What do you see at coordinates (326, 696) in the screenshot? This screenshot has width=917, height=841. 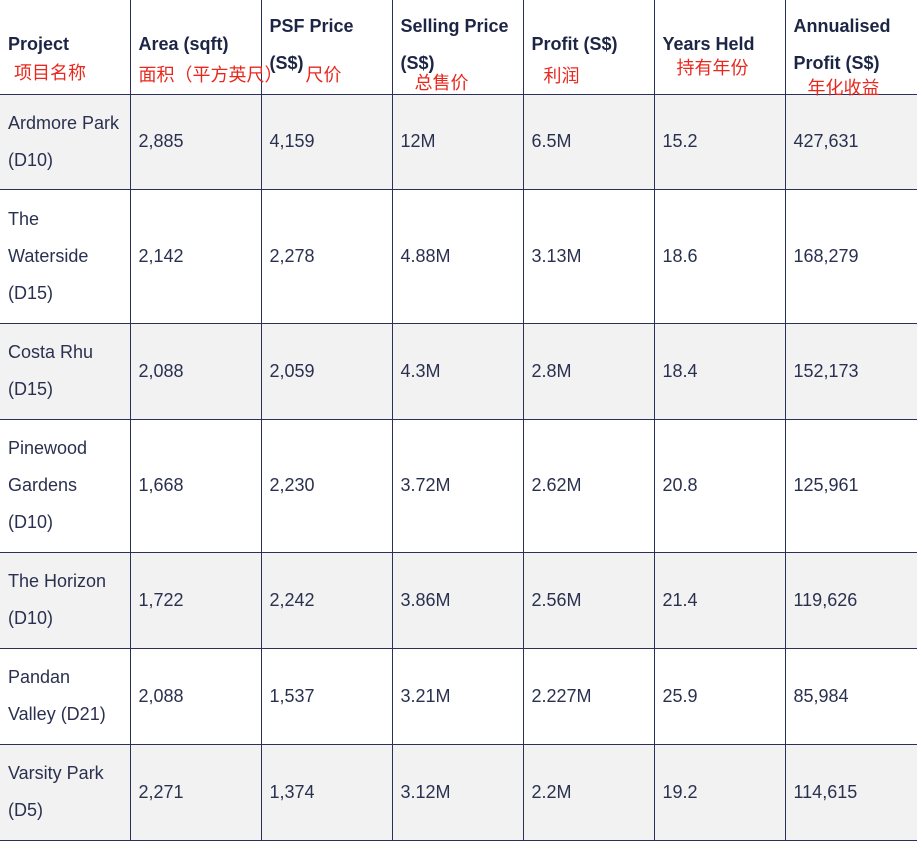 I see `psf-price-cell: 1,537` at bounding box center [326, 696].